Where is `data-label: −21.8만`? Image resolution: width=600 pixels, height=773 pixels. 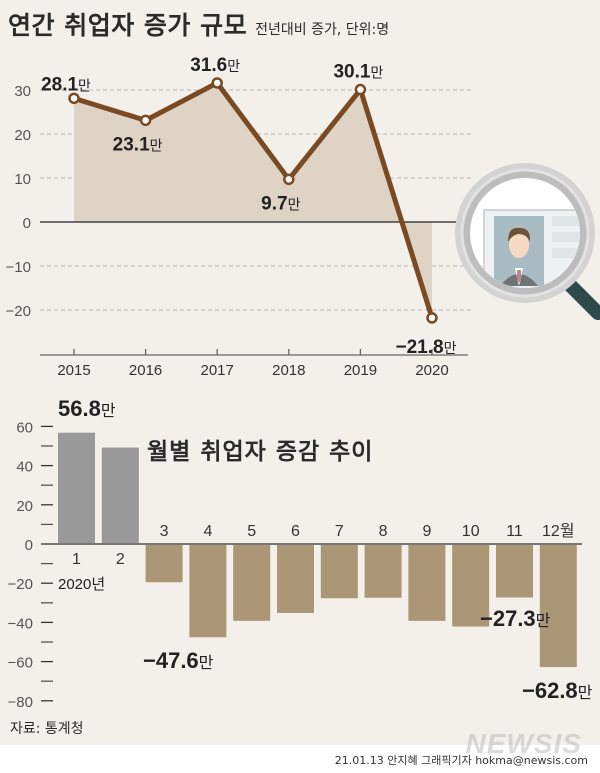 data-label: −21.8만 is located at coordinates (426, 347).